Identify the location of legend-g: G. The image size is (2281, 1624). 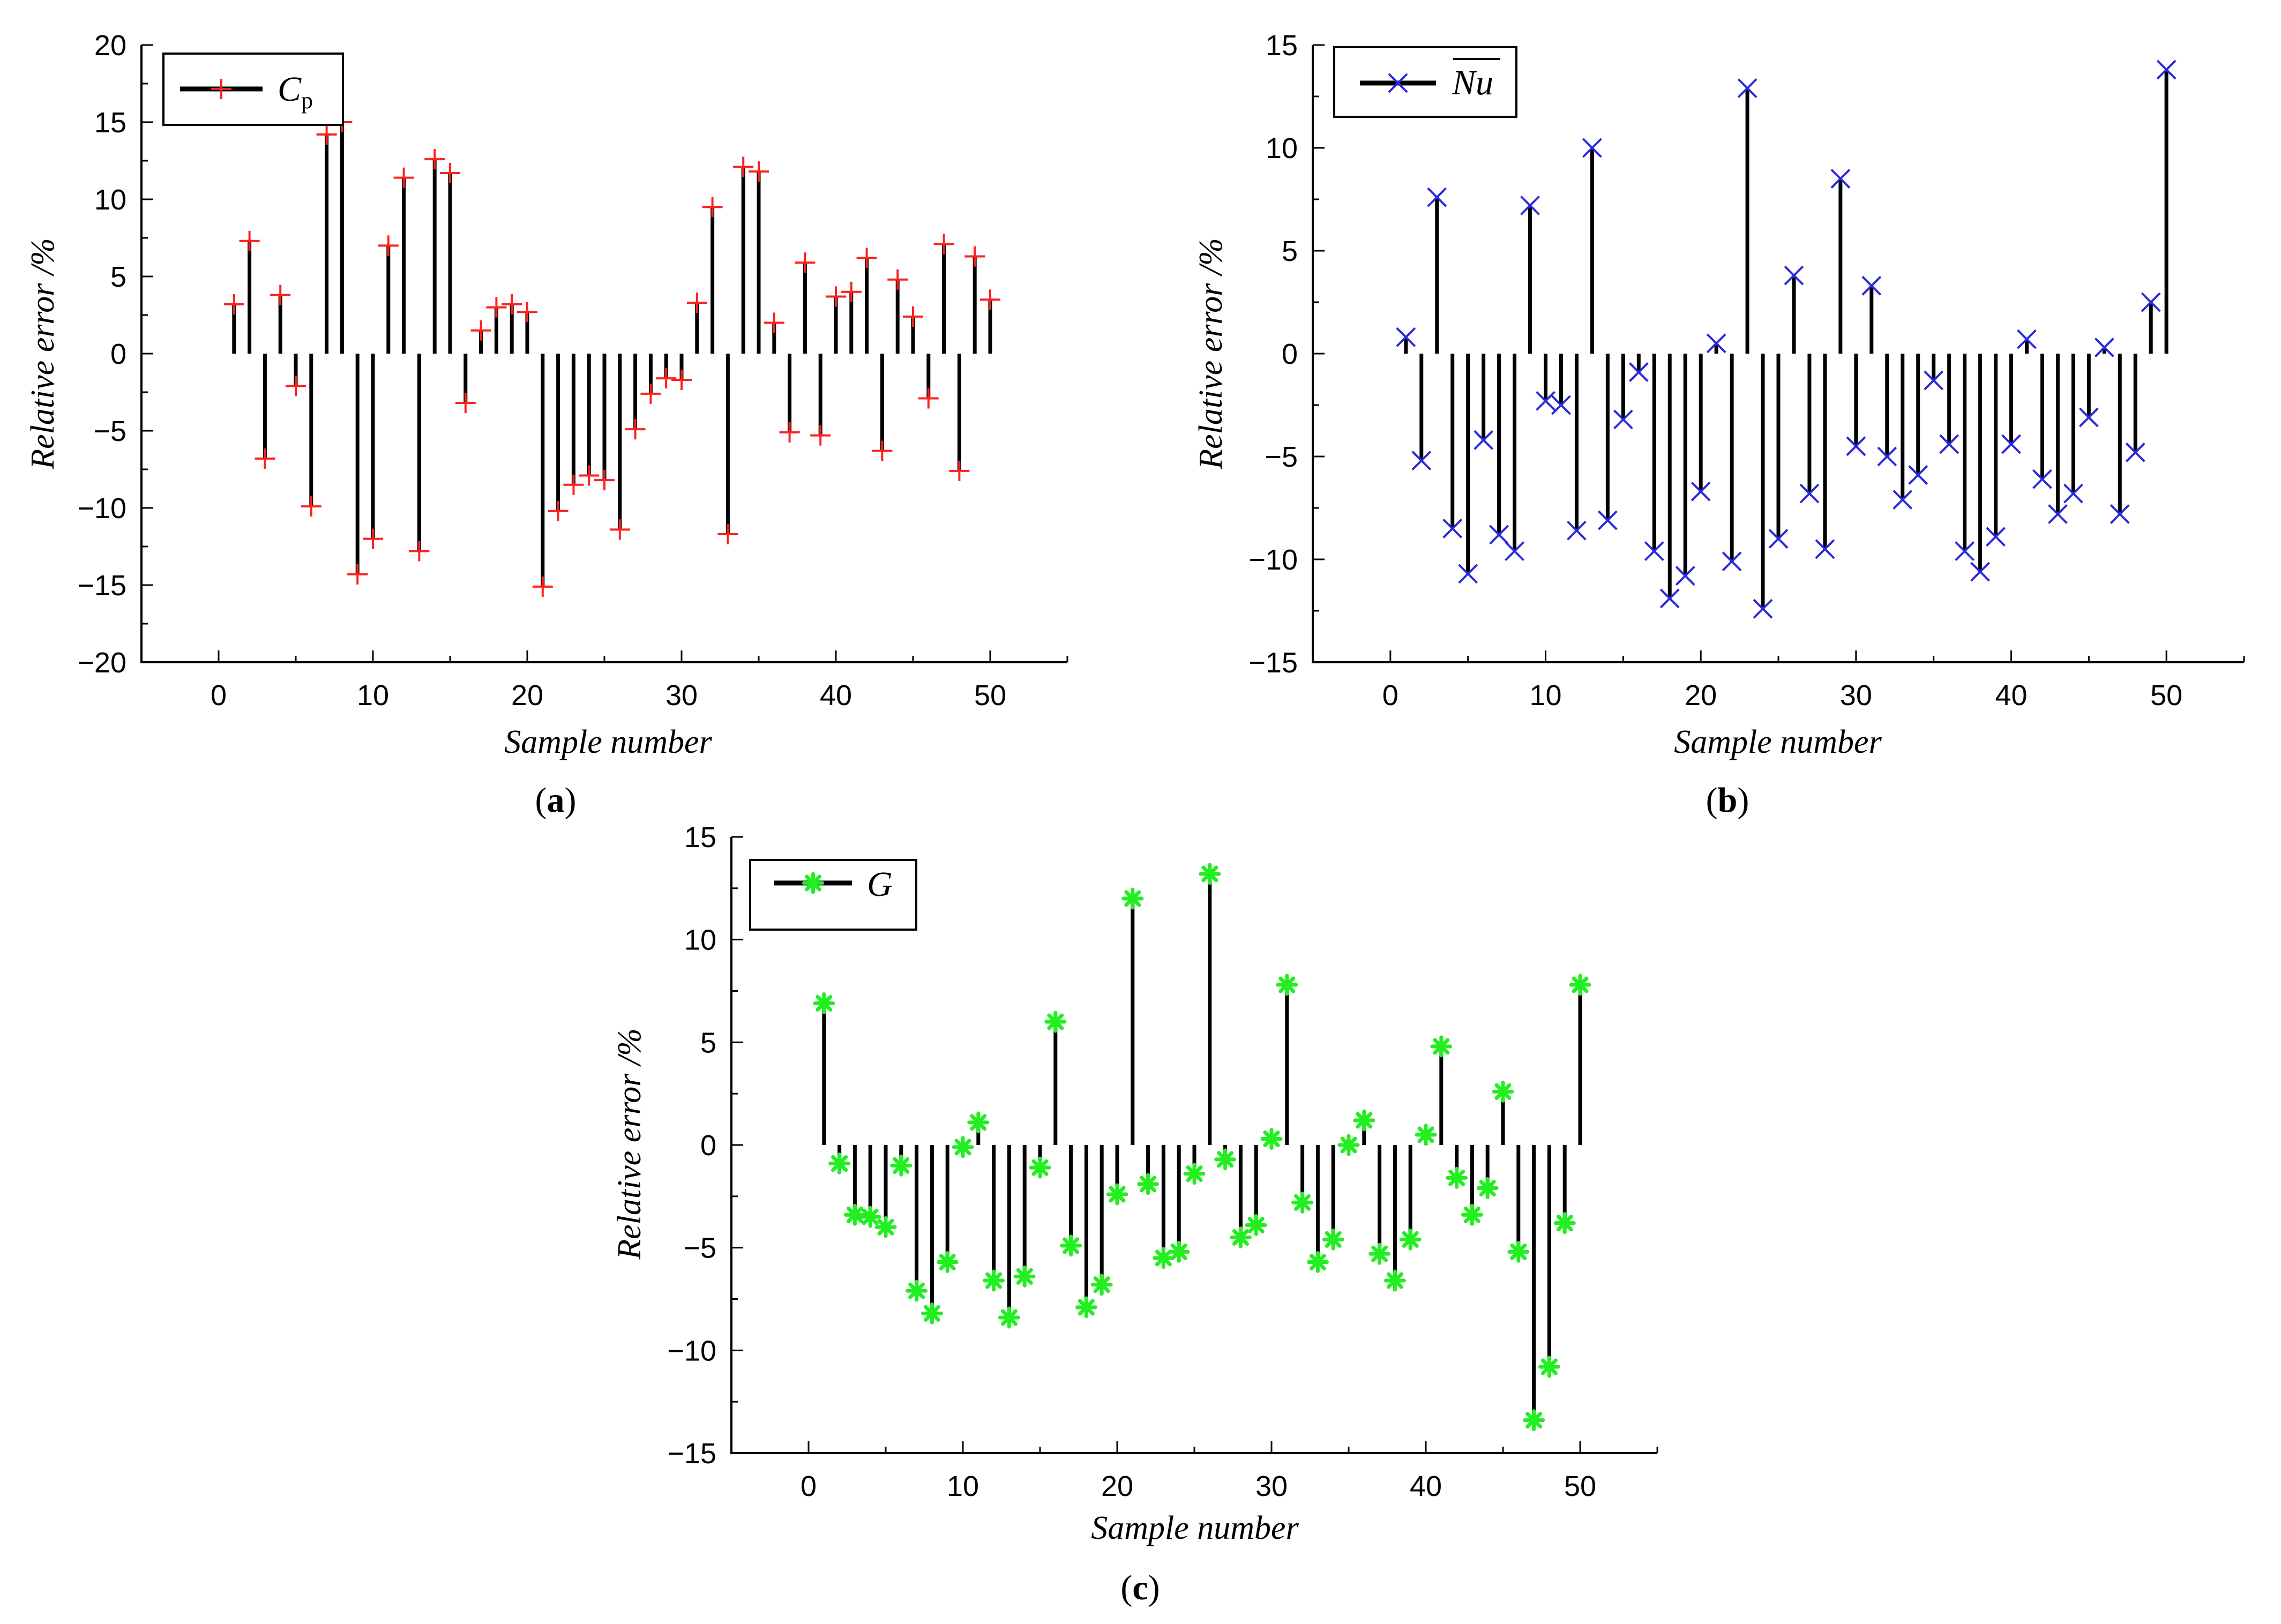
(833, 895).